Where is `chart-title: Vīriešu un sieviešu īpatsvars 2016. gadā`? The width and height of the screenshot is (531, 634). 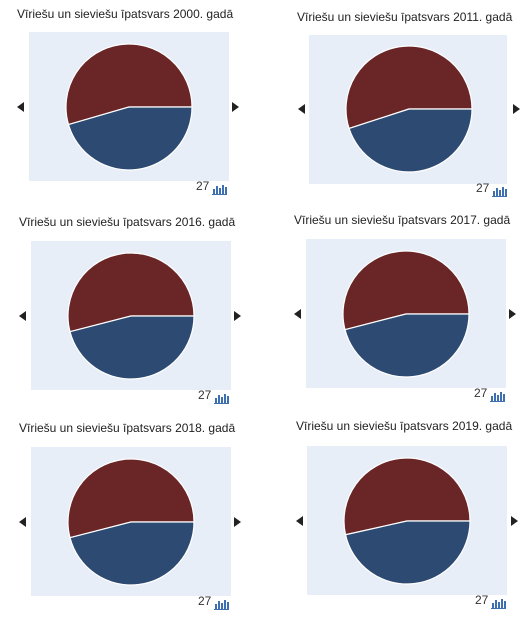 chart-title: Vīriešu un sieviešu īpatsvars 2016. gadā is located at coordinates (127, 222).